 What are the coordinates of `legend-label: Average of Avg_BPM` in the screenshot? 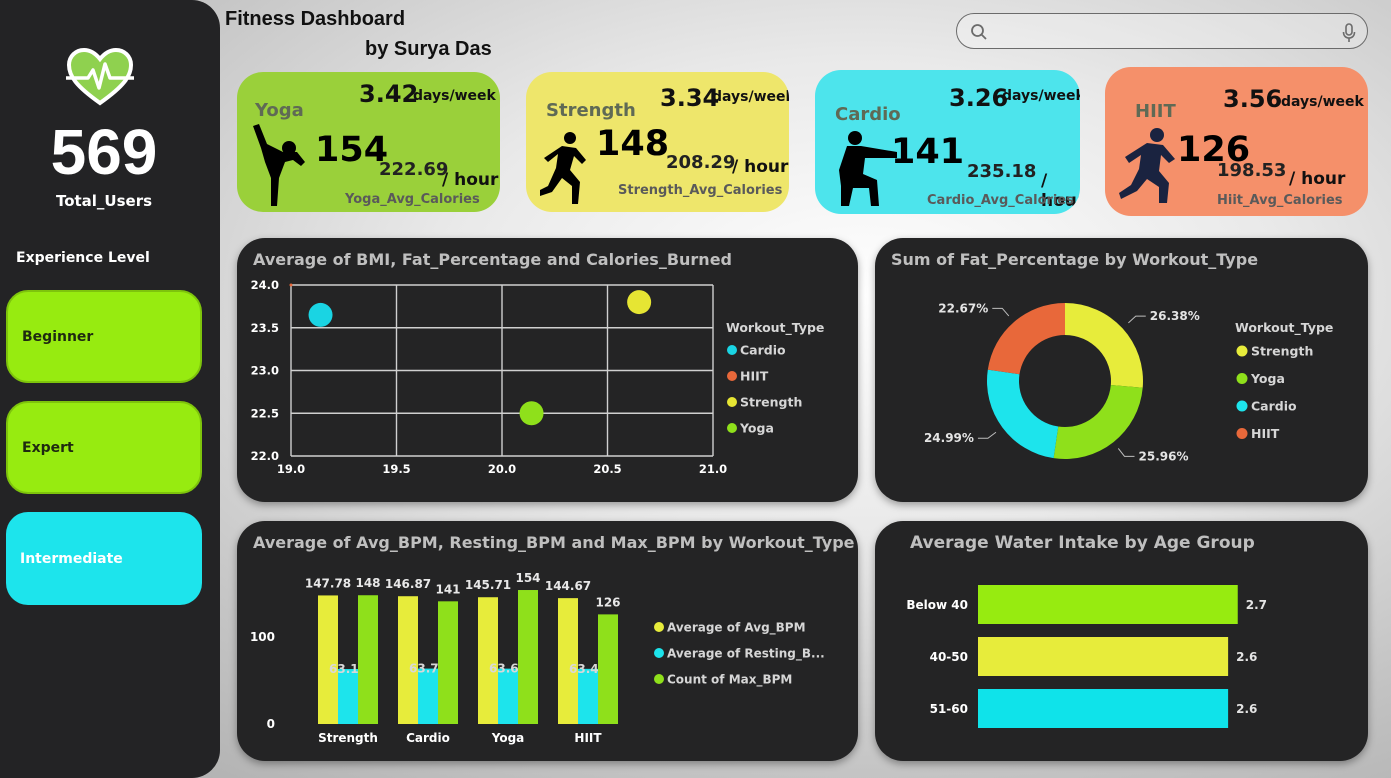 It's located at (736, 628).